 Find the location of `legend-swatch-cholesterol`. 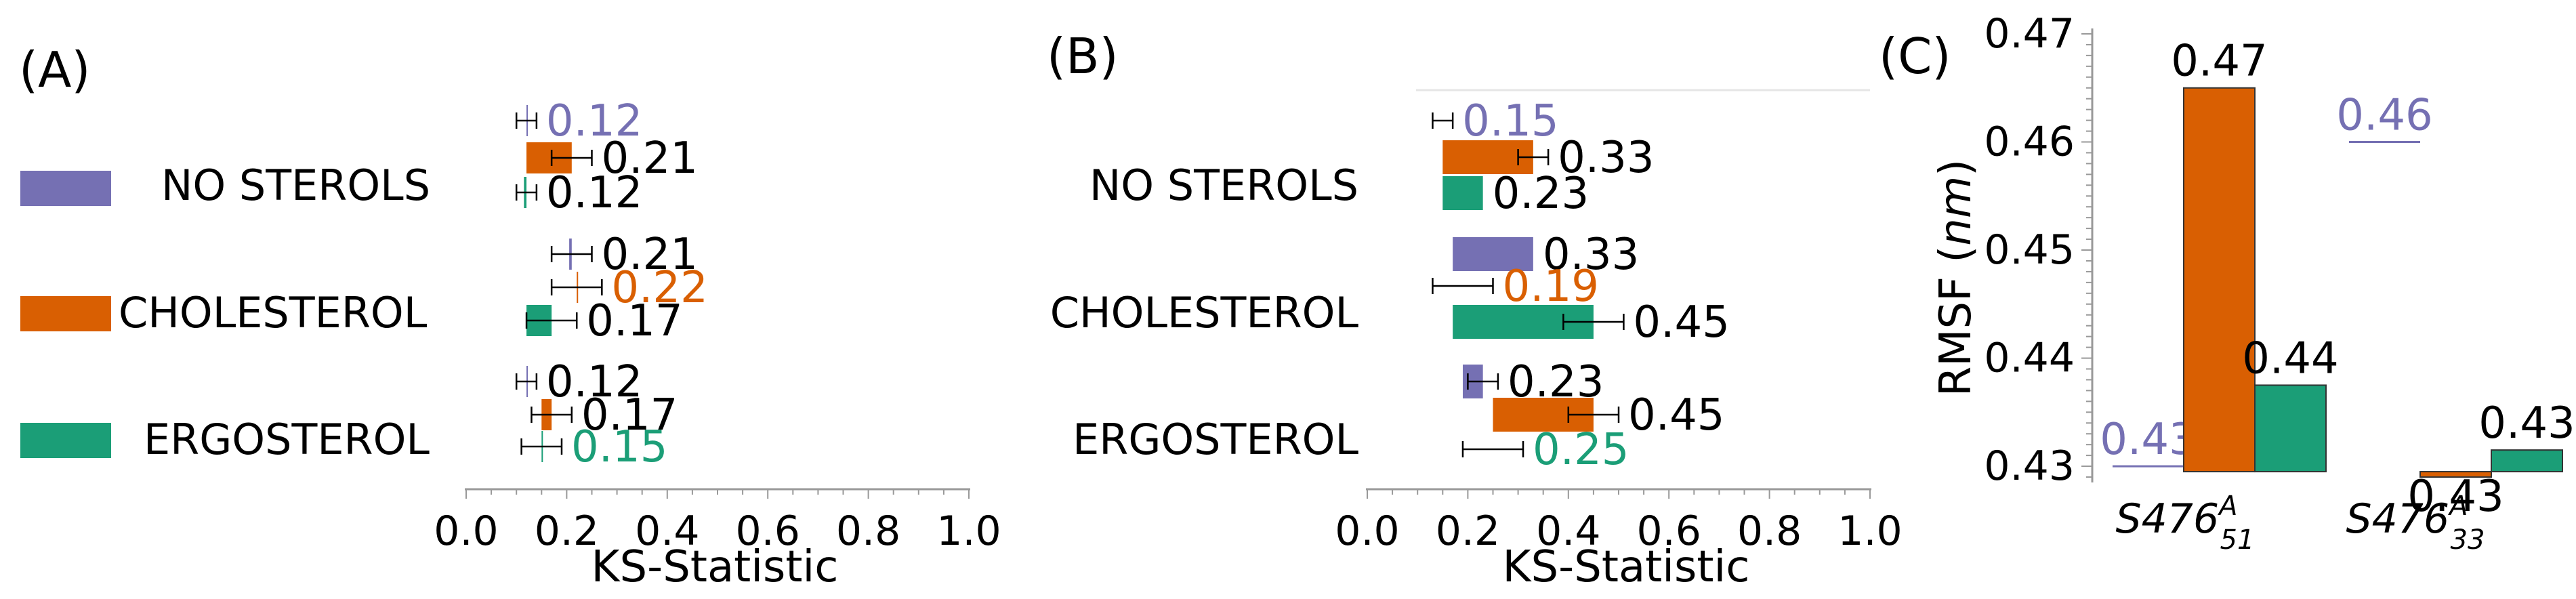

legend-swatch-cholesterol is located at coordinates (65, 314).